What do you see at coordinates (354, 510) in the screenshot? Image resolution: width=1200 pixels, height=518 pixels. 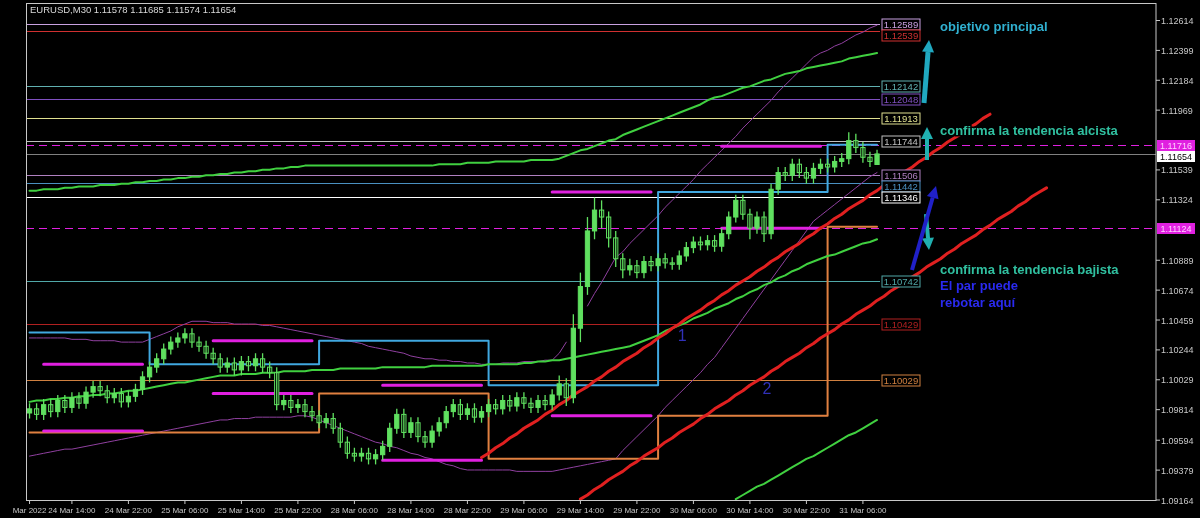 I see `x-tick-label: 28 Mar 06:00` at bounding box center [354, 510].